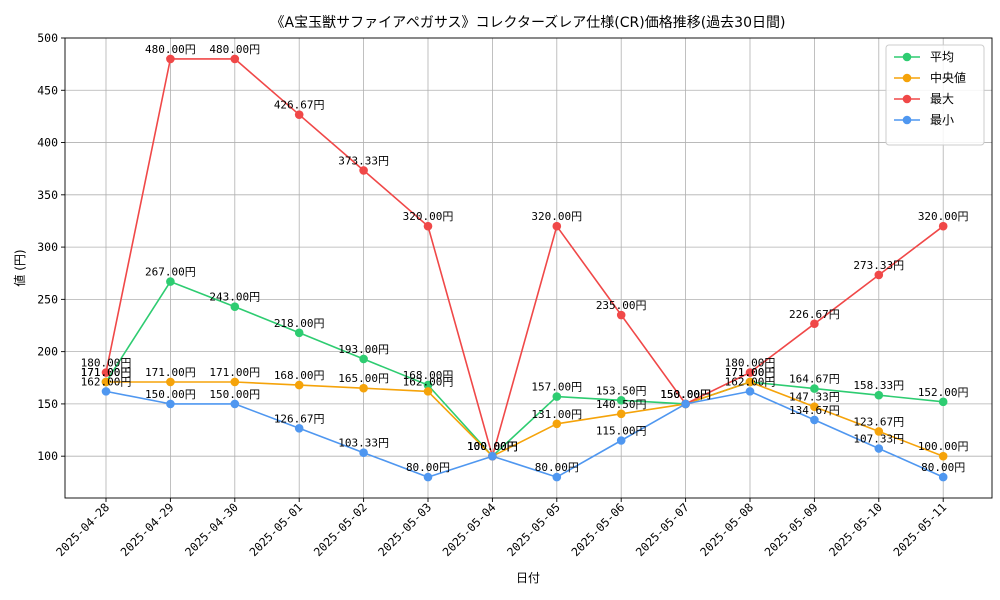 The image size is (1000, 600). I want to click on data-label: 152.00円, so click(943, 392).